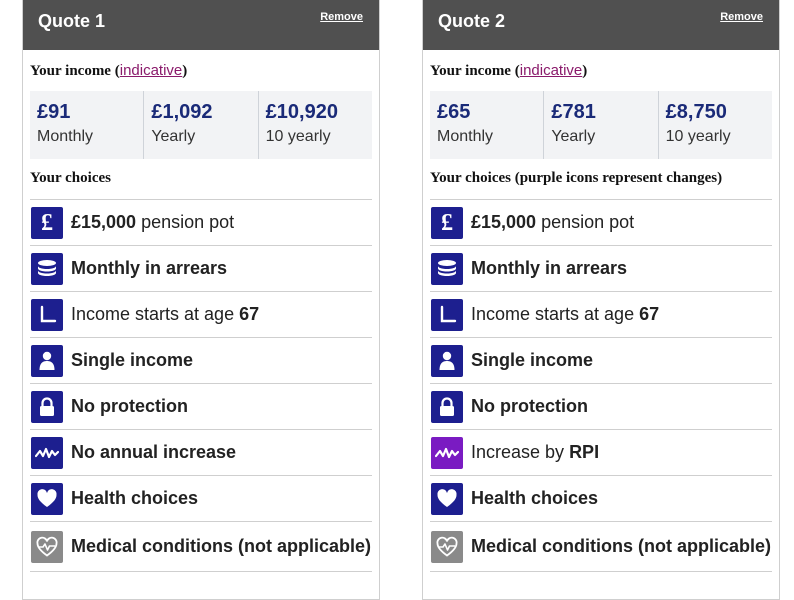 The height and width of the screenshot is (600, 794). I want to click on income-yearly: £781 Yearly, so click(600, 125).